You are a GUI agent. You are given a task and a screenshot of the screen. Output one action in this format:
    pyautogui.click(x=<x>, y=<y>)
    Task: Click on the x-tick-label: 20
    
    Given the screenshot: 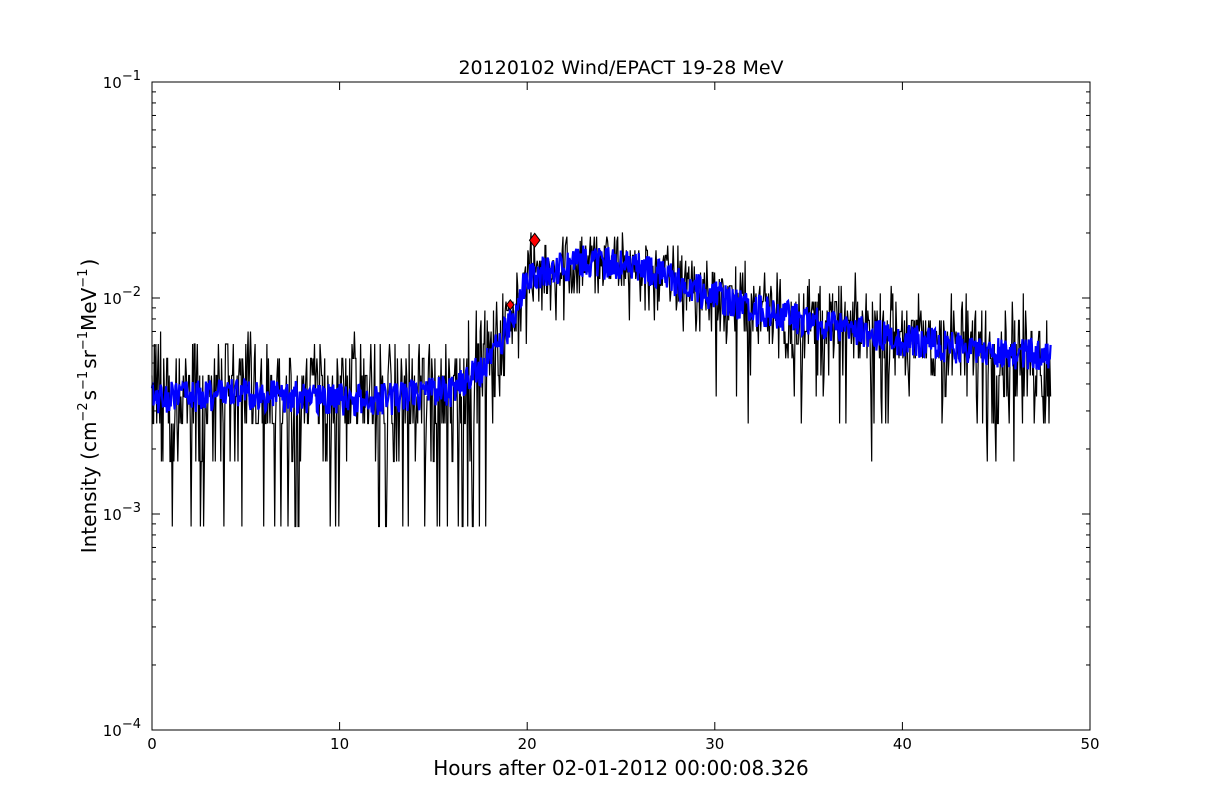 What is the action you would take?
    pyautogui.click(x=527, y=744)
    